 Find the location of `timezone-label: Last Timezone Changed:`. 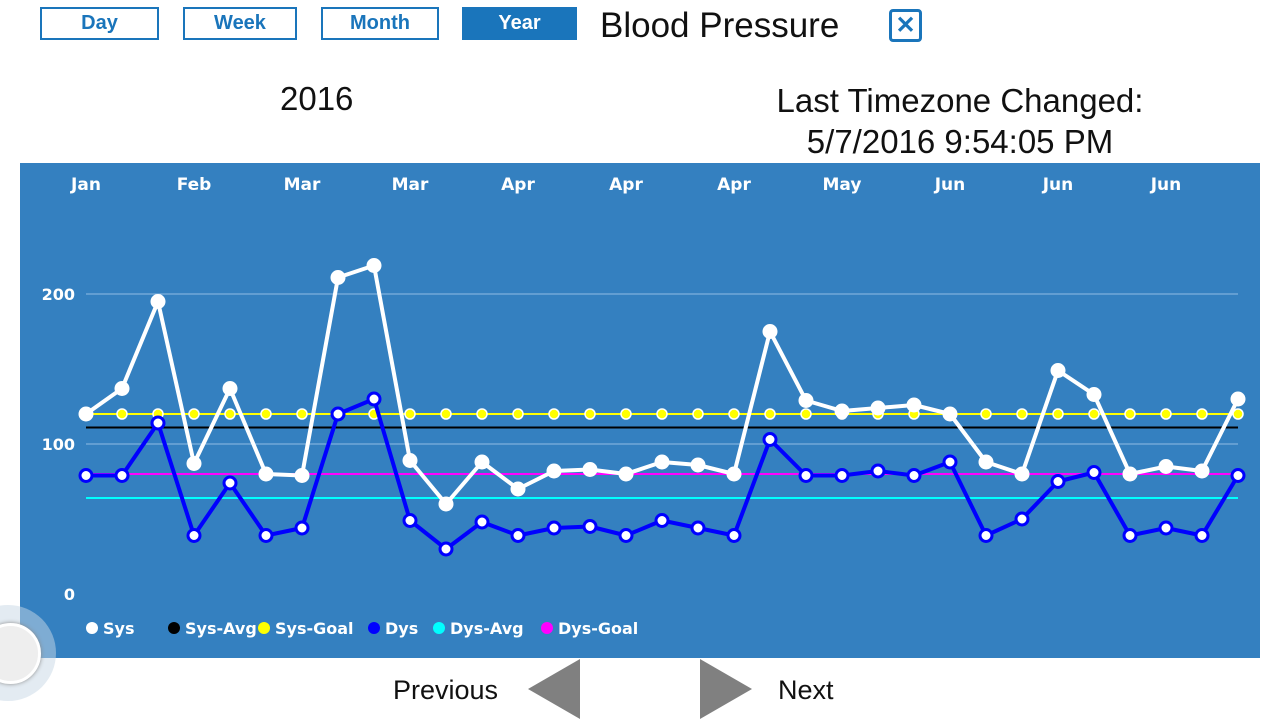

timezone-label: Last Timezone Changed: is located at coordinates (960, 100).